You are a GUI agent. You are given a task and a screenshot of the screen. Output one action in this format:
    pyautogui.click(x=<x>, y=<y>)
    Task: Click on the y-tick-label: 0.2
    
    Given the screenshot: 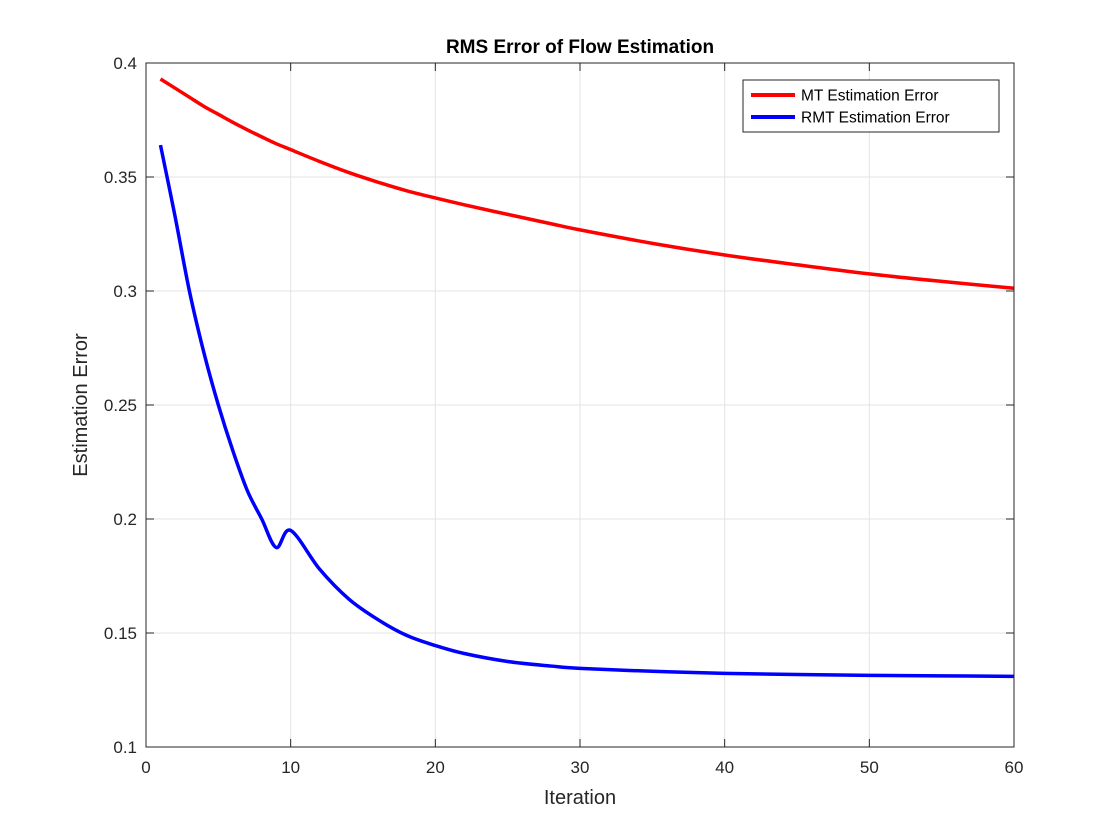 What is the action you would take?
    pyautogui.click(x=125, y=519)
    